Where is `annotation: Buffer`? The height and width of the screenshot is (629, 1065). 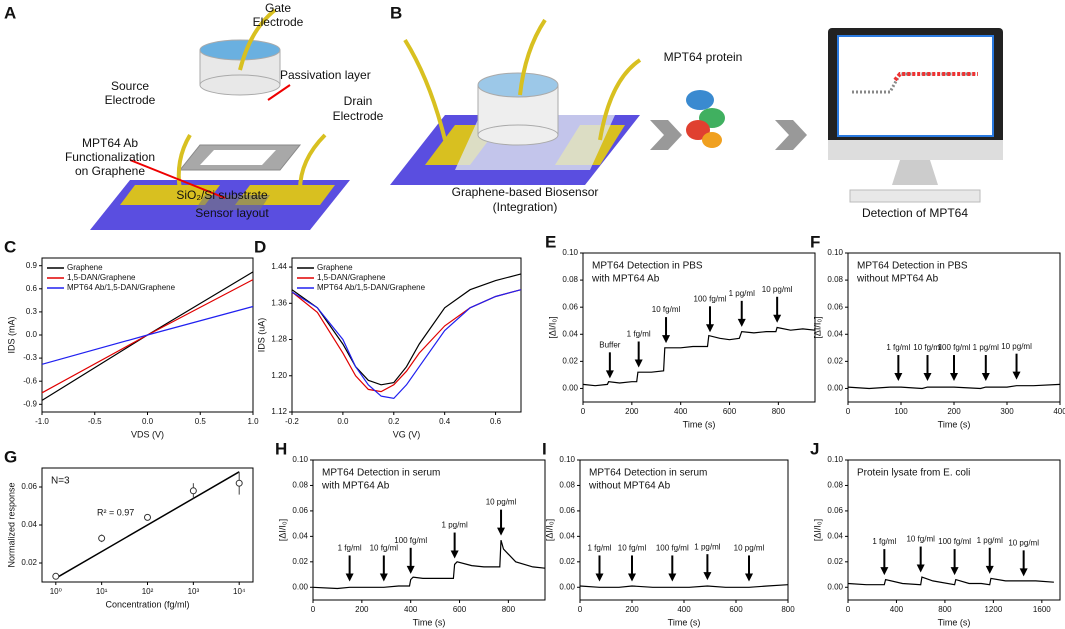 annotation: Buffer is located at coordinates (610, 344).